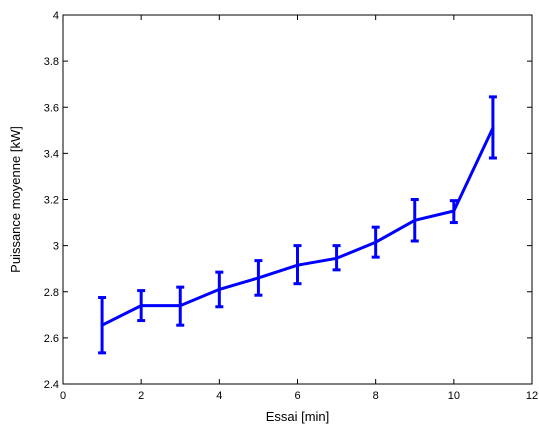 The height and width of the screenshot is (429, 539). I want to click on y-tick-label: 4, so click(56, 16).